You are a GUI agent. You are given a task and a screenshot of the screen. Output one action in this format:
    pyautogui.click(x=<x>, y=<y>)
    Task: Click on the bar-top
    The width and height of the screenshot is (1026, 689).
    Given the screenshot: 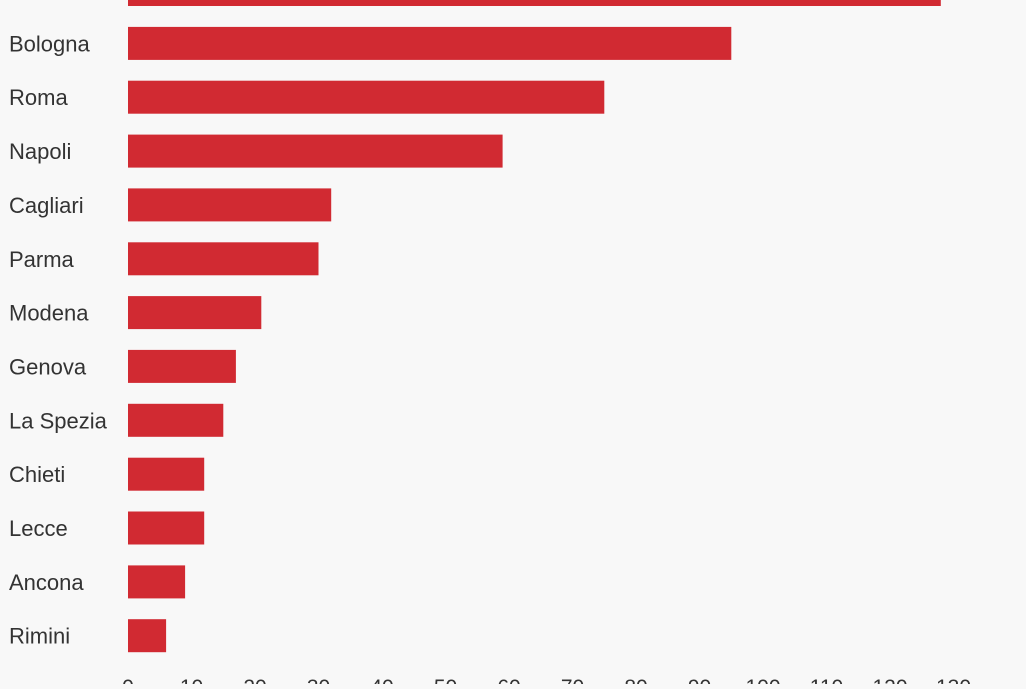 What is the action you would take?
    pyautogui.click(x=534, y=3)
    